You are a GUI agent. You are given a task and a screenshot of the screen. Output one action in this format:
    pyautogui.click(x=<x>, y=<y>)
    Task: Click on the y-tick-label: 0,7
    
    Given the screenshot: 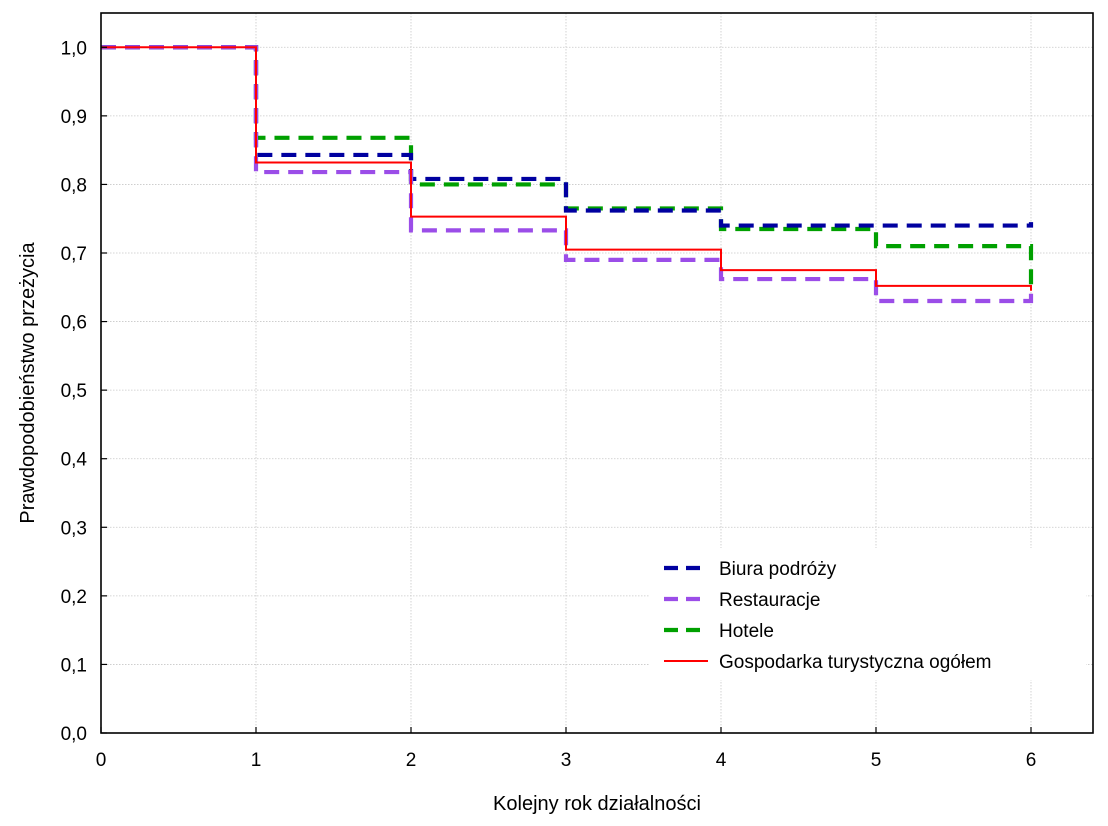 What is the action you would take?
    pyautogui.click(x=74, y=254)
    